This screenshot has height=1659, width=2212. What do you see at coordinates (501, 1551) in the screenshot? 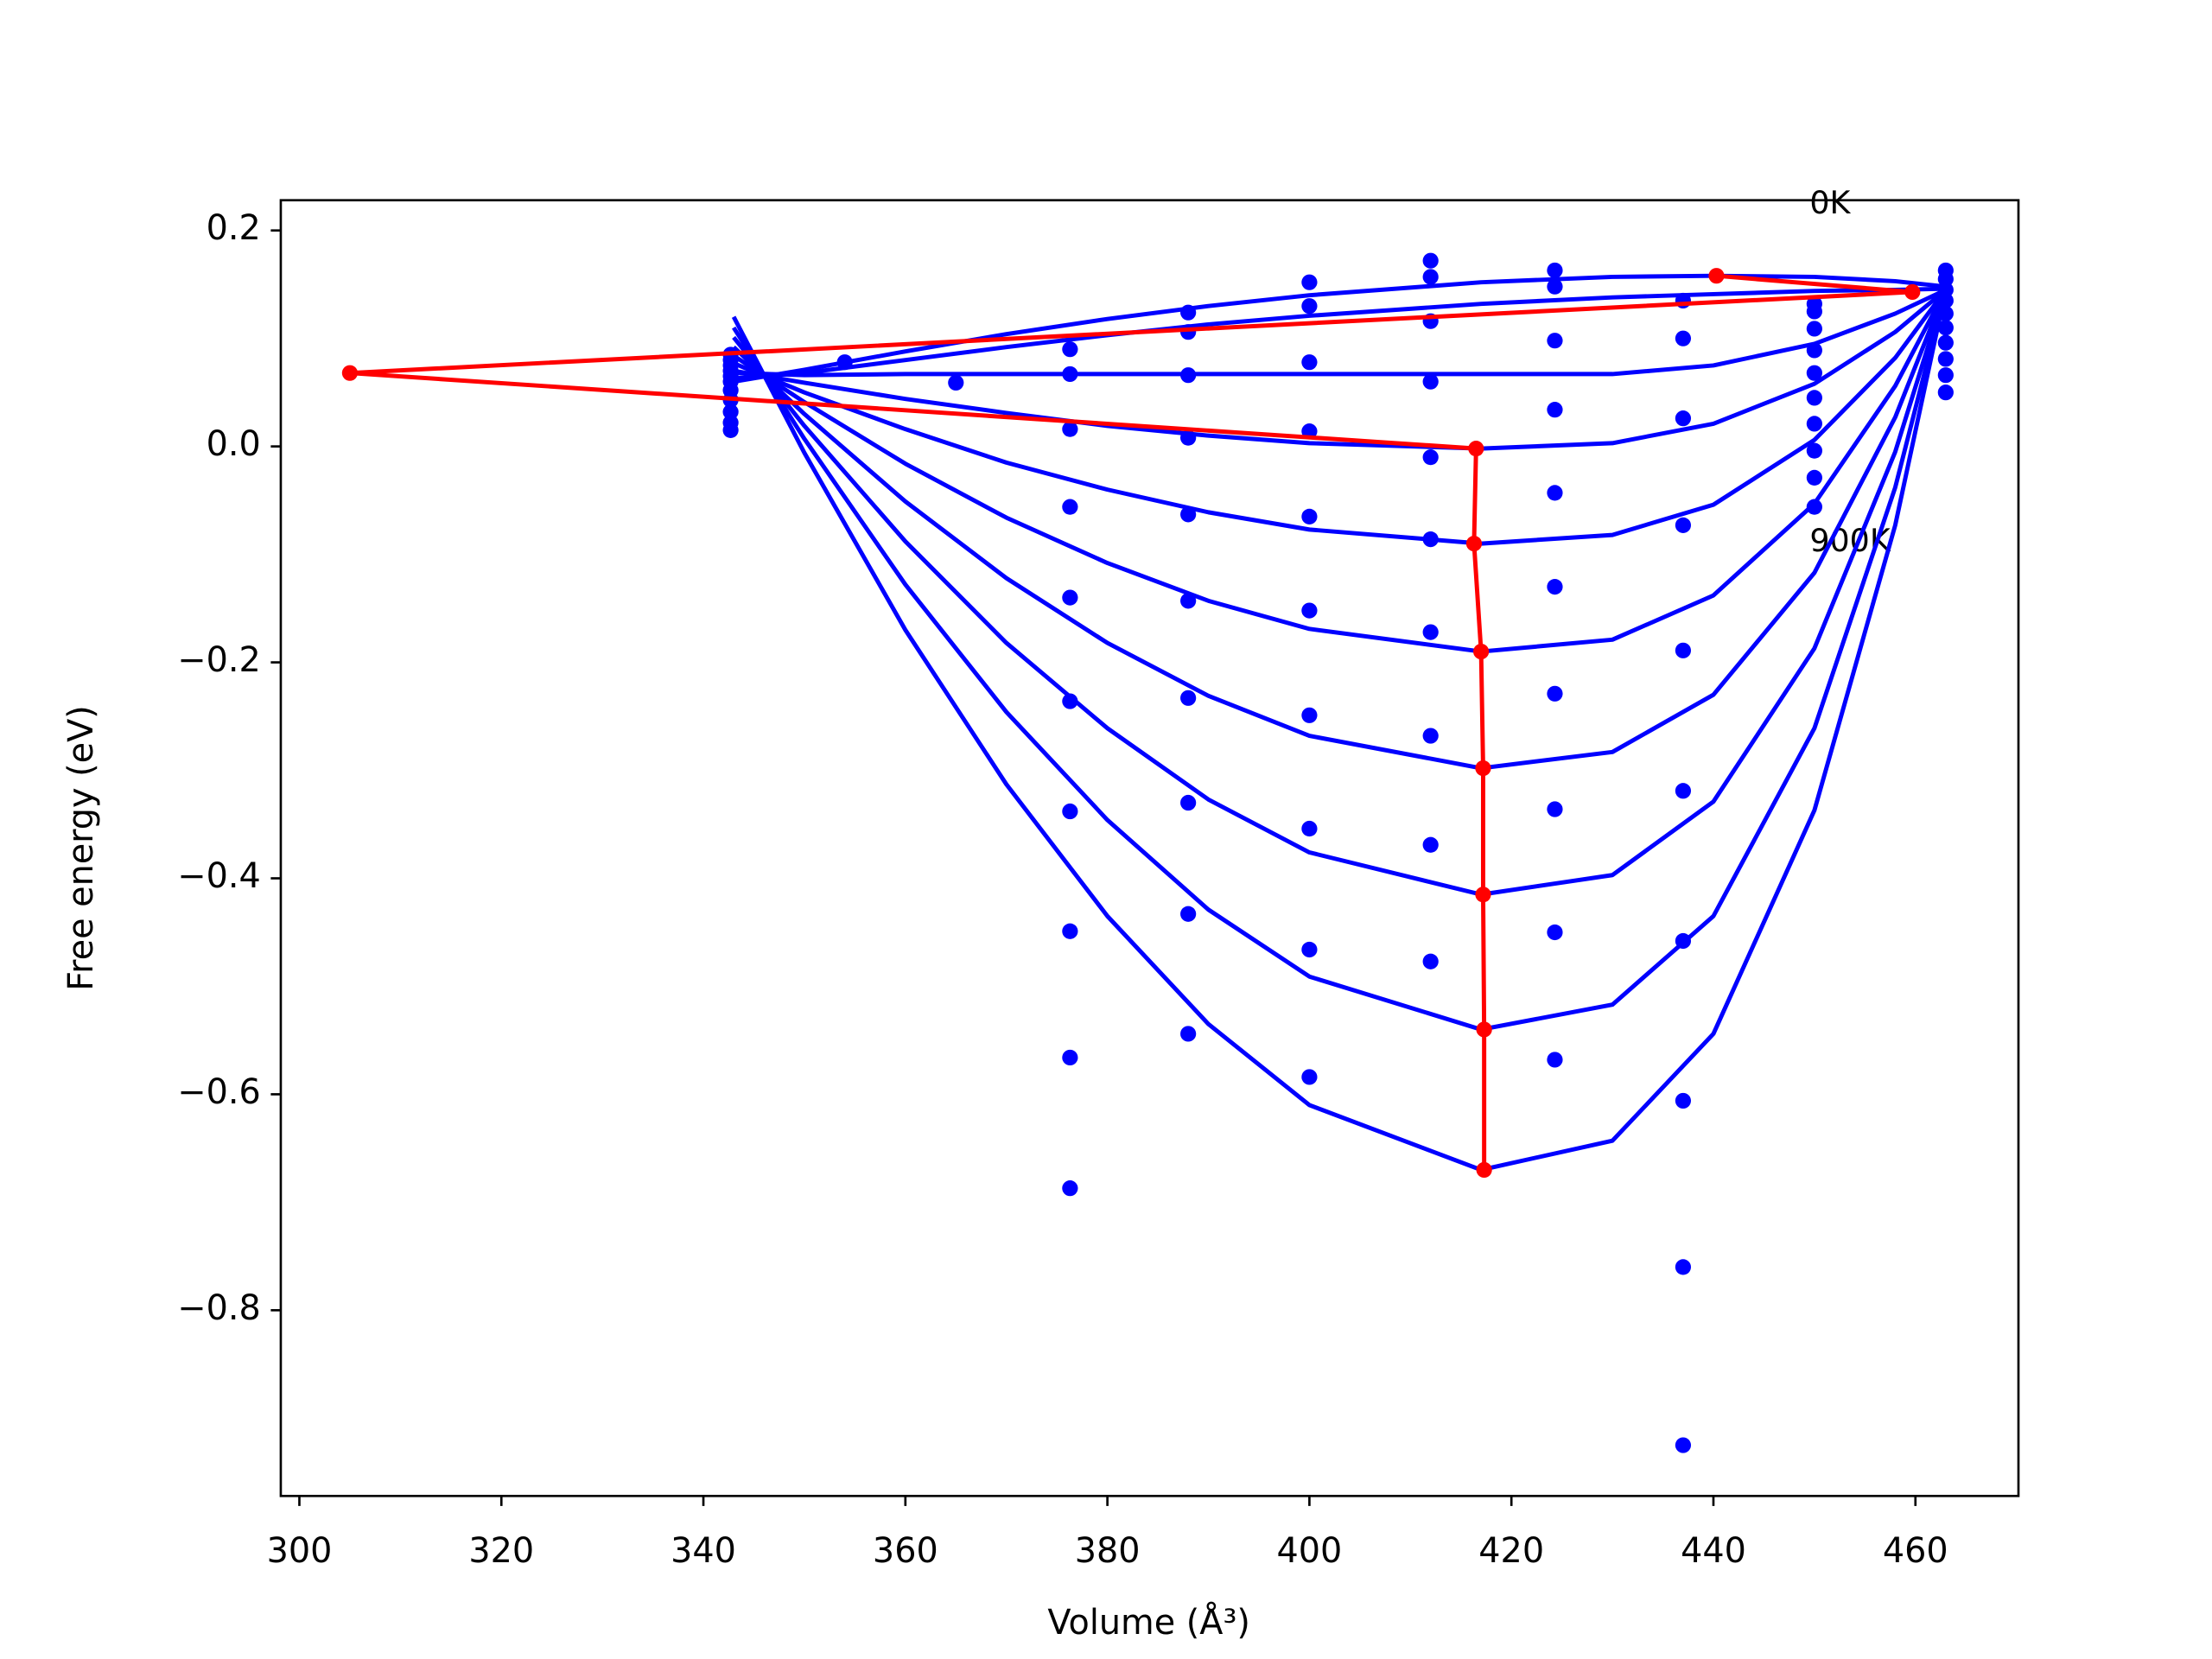
I see `x-tick-label: 320` at bounding box center [501, 1551].